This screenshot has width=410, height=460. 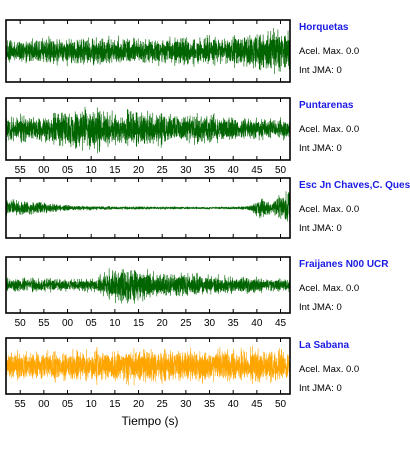 I want to click on station-name: Esc Jn Chaves,C. Ques, so click(x=354, y=185).